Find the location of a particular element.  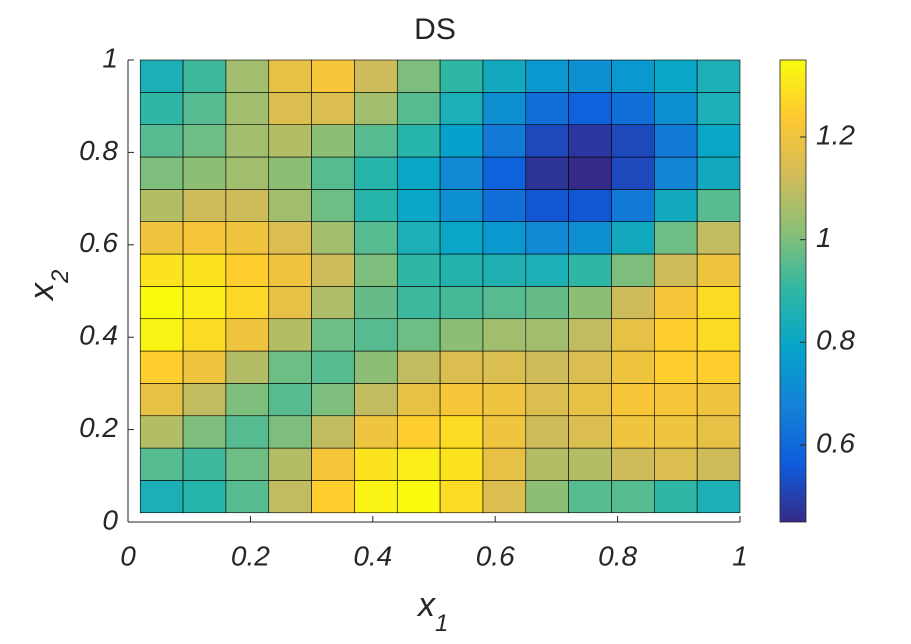

y-label-base: x is located at coordinates (42, 292).